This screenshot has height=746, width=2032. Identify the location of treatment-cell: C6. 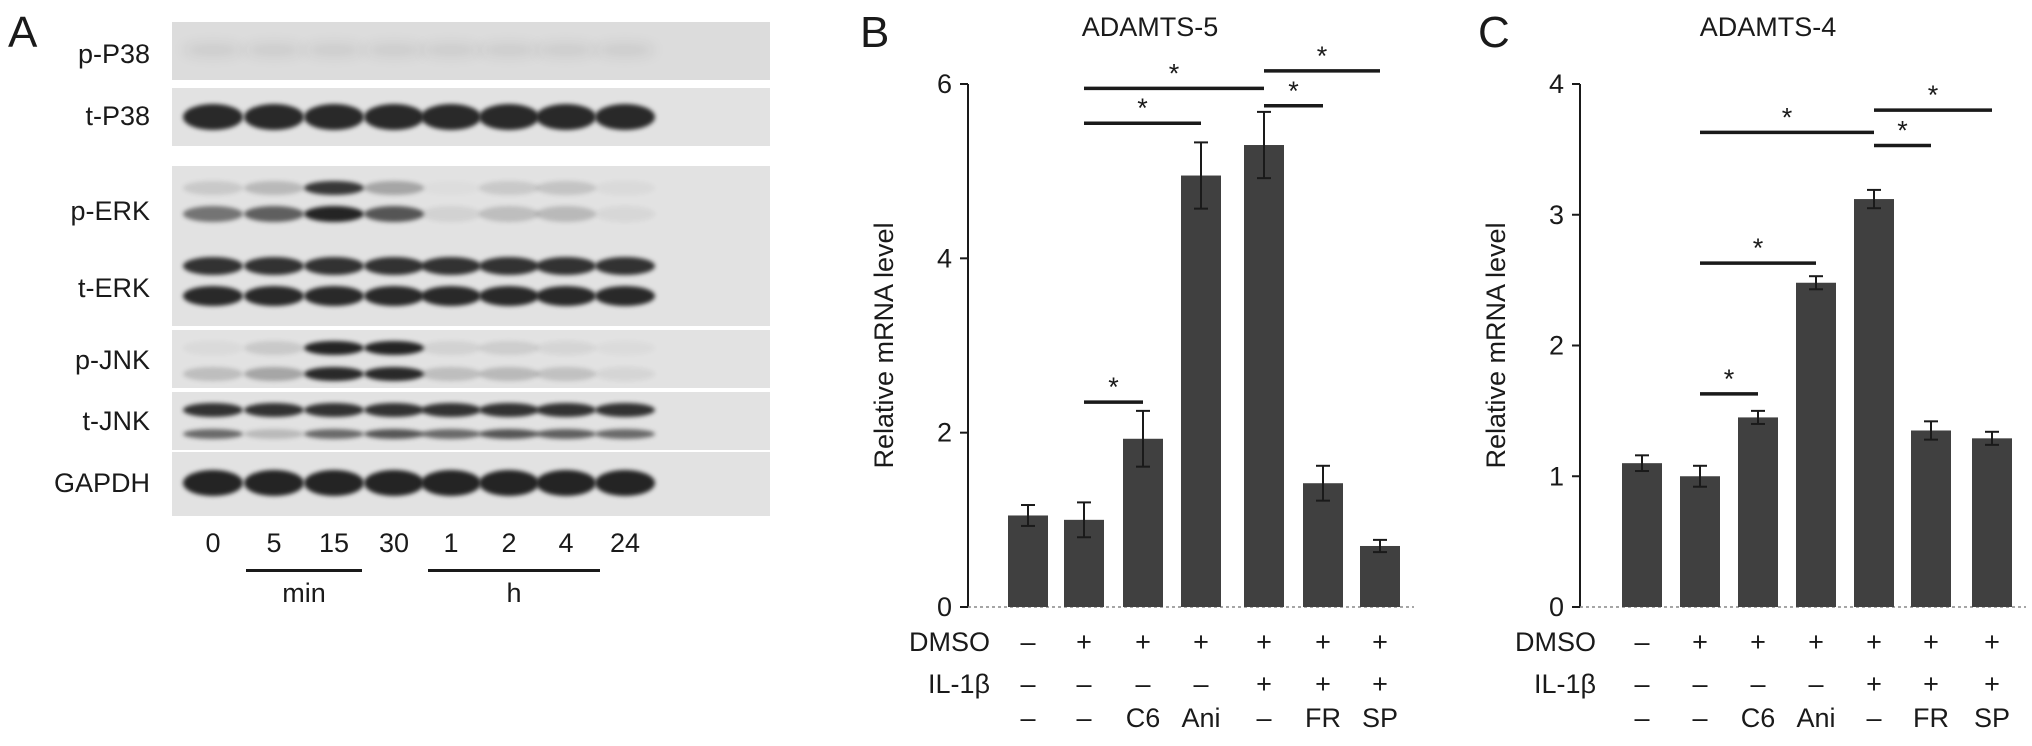
(1143, 718).